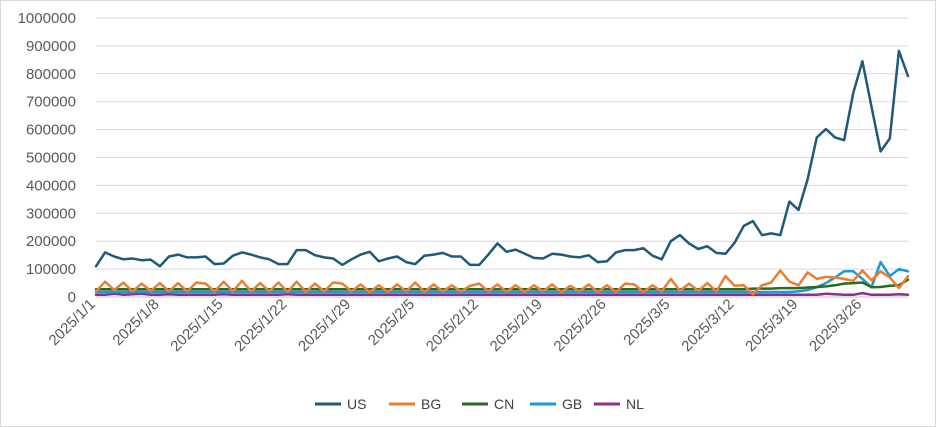  I want to click on series-line-bg, so click(502, 282).